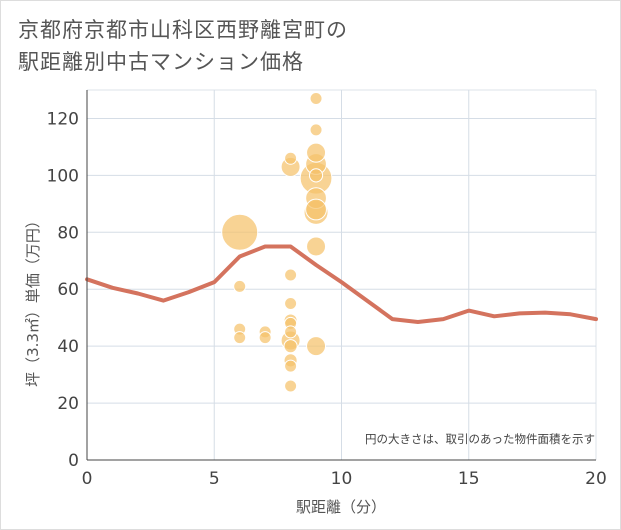 The height and width of the screenshot is (530, 621). I want to click on y-tick-label: 0, so click(73, 461).